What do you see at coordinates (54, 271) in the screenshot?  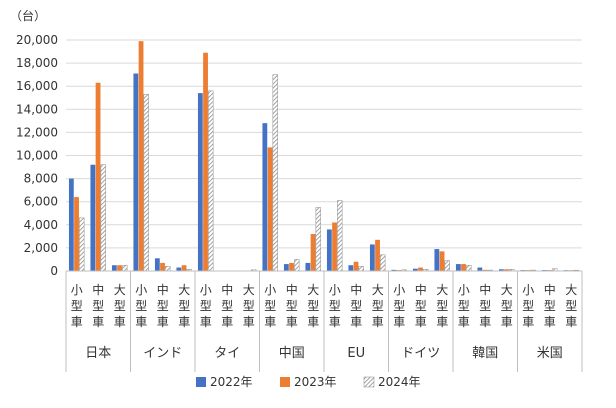 I see `y-tick-label: 0` at bounding box center [54, 271].